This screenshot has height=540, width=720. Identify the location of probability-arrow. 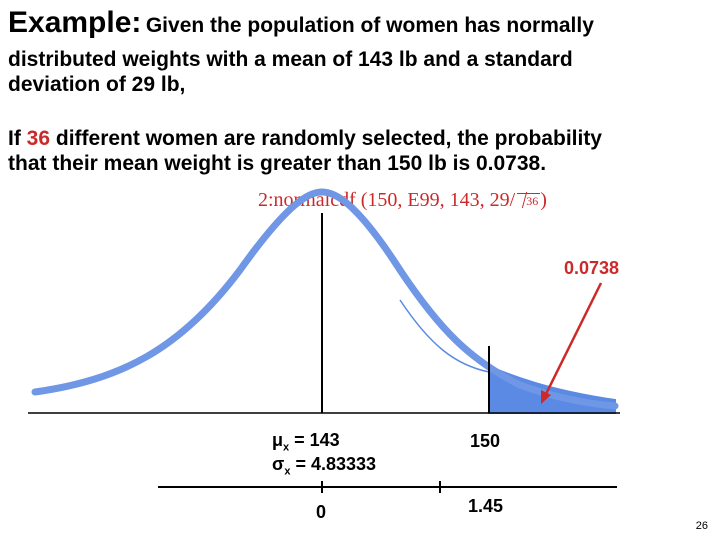
(573, 339).